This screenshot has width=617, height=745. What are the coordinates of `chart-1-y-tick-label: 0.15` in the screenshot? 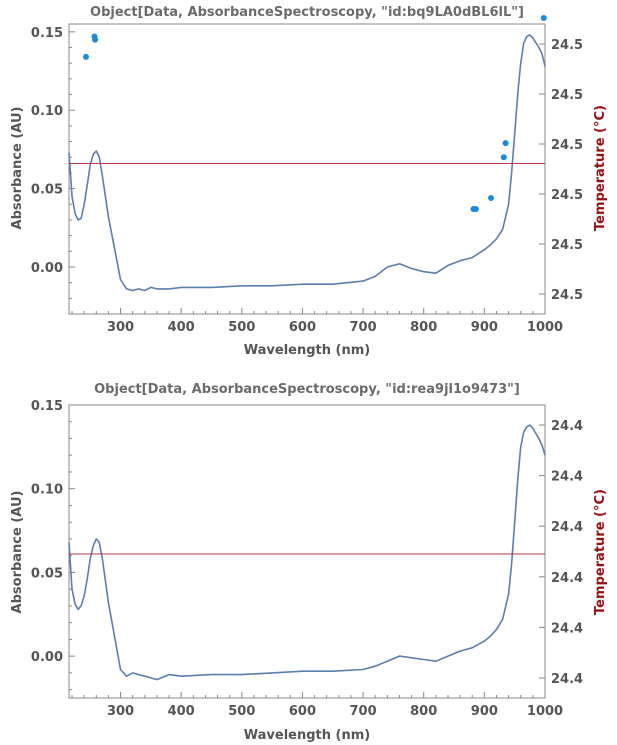 It's located at (47, 33).